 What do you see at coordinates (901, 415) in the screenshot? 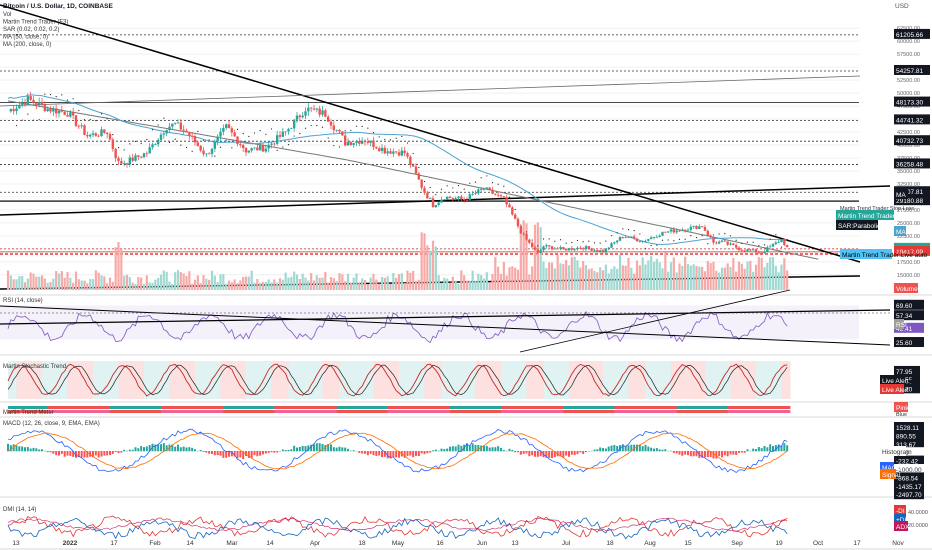
I see `blue-tag: Blue` at bounding box center [901, 415].